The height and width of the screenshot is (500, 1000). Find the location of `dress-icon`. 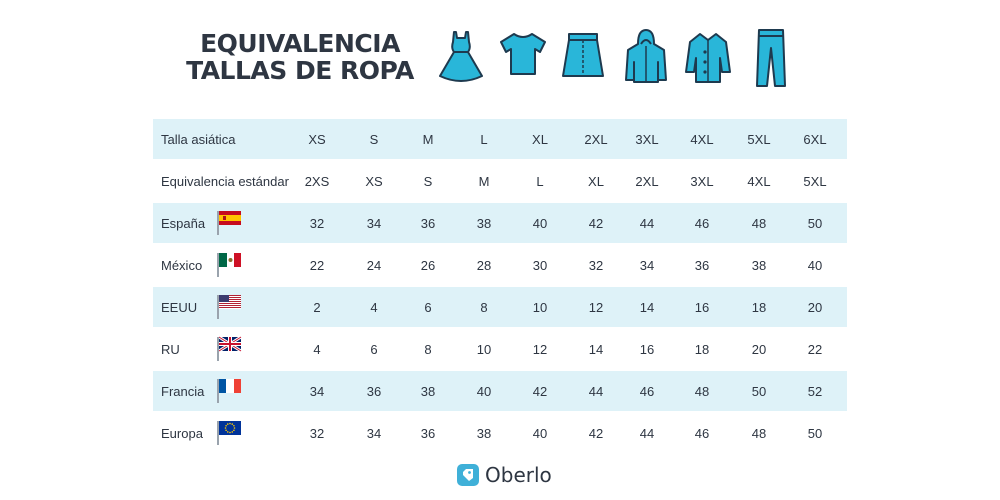

dress-icon is located at coordinates (461, 56).